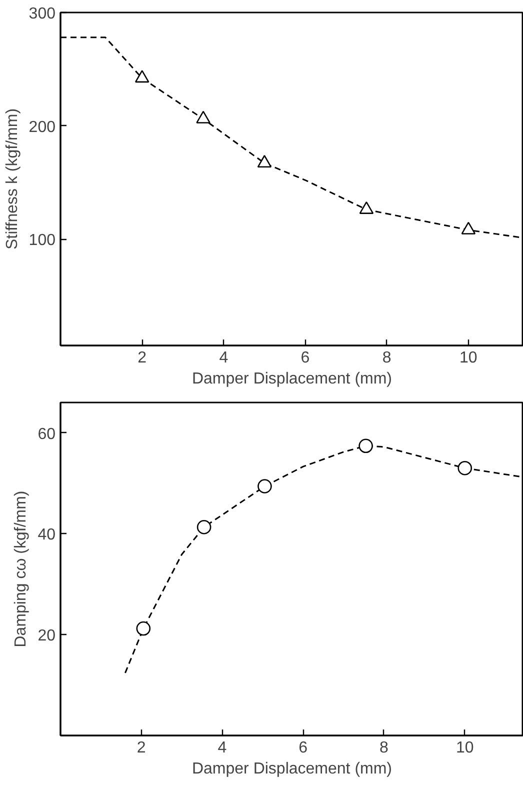  What do you see at coordinates (42, 127) in the screenshot?
I see `y-tick-label: 200` at bounding box center [42, 127].